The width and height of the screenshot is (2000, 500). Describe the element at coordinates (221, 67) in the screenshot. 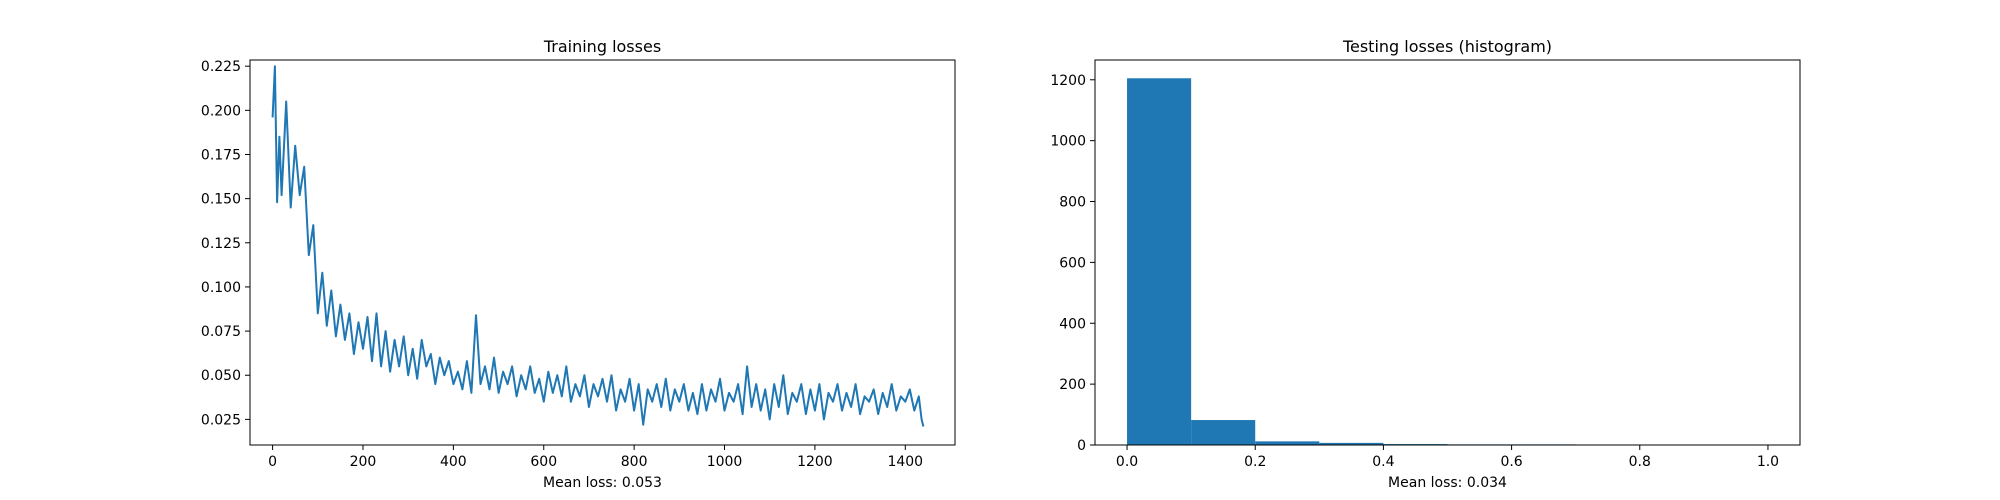

I see `train-y-tick-label: 0.225` at that location.